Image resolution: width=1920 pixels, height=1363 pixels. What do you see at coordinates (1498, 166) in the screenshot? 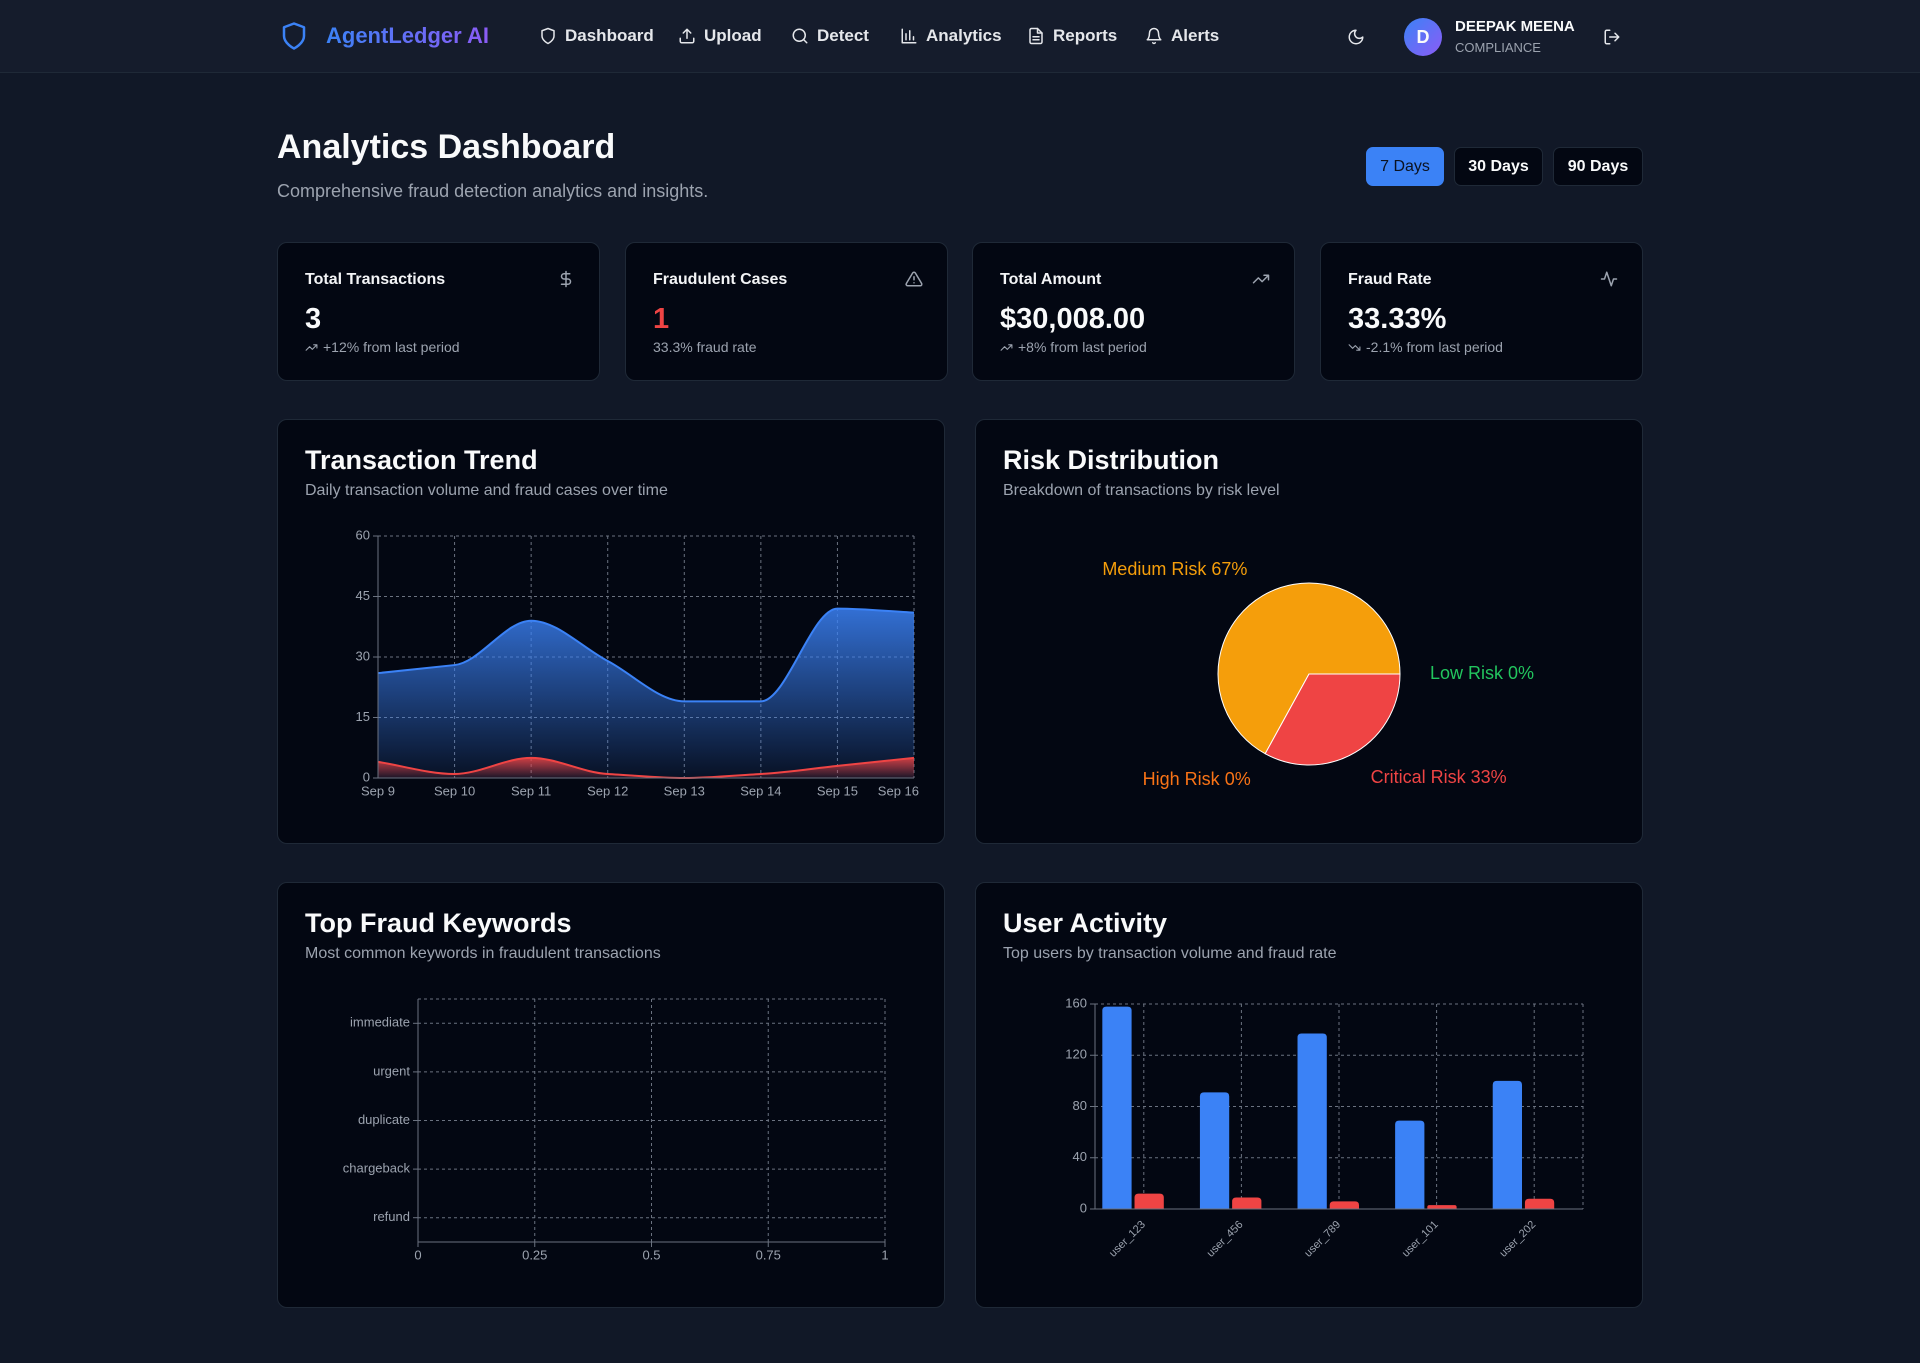
I see `range-button: 30 Days` at bounding box center [1498, 166].